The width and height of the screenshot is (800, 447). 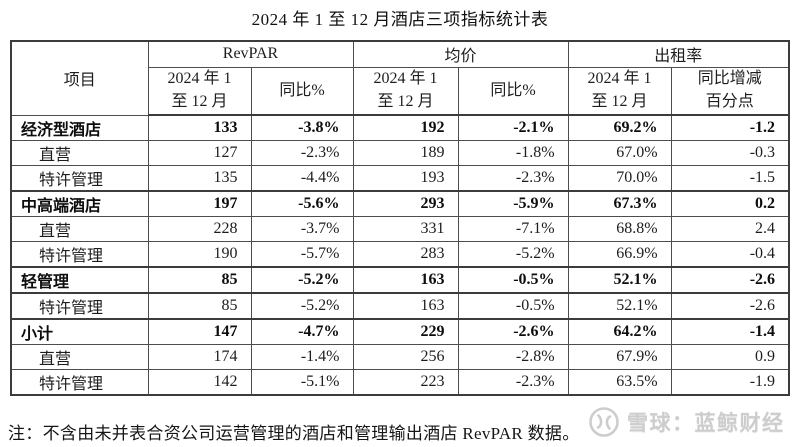 I want to click on table-row: 轻管理 85 -5.2% 163 -0.5% 52.1% -2.6, so click(x=400, y=279).